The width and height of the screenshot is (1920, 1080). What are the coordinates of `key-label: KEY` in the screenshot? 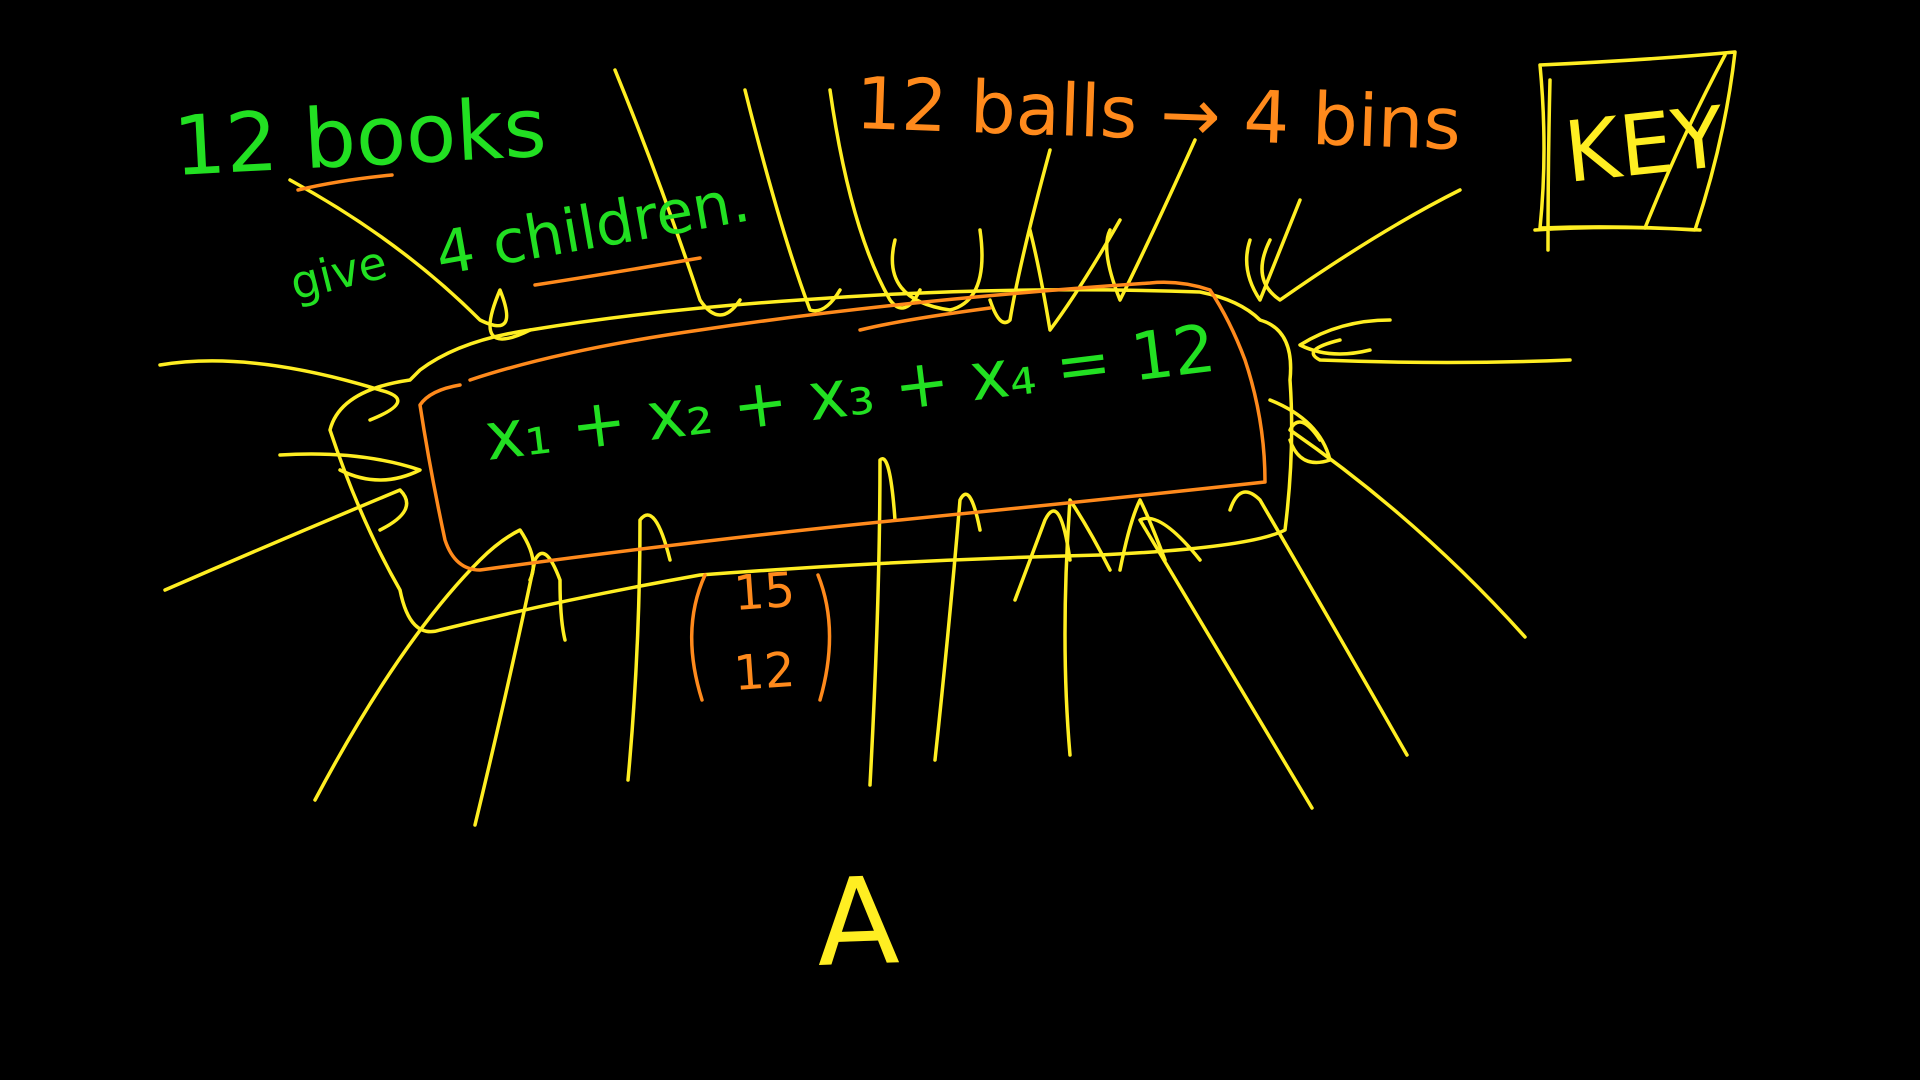 It's located at (1645, 145).